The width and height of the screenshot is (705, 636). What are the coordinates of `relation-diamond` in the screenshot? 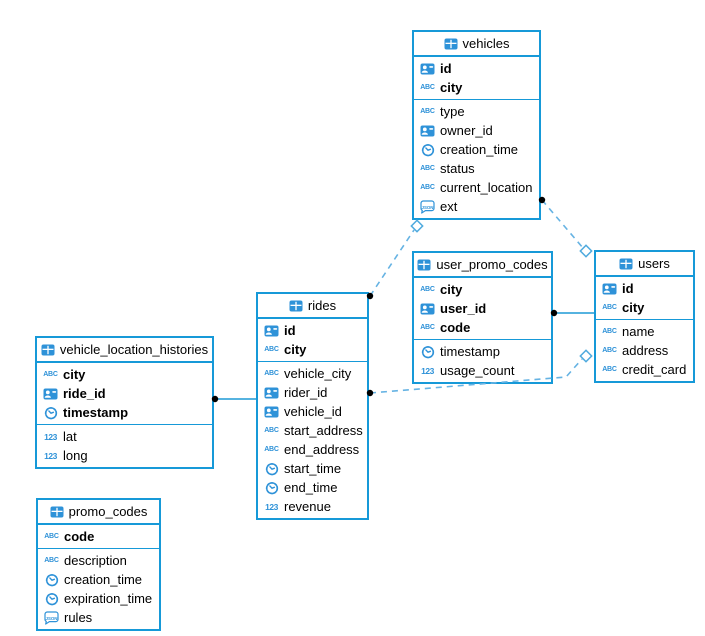 It's located at (586, 356).